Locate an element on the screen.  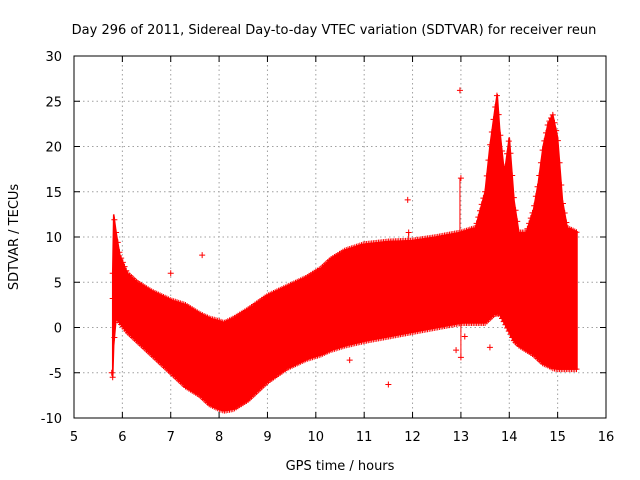
x-tick-labels: 5 6 7 8 9 10 11 12 13 14 15 16 is located at coordinates (342, 437).